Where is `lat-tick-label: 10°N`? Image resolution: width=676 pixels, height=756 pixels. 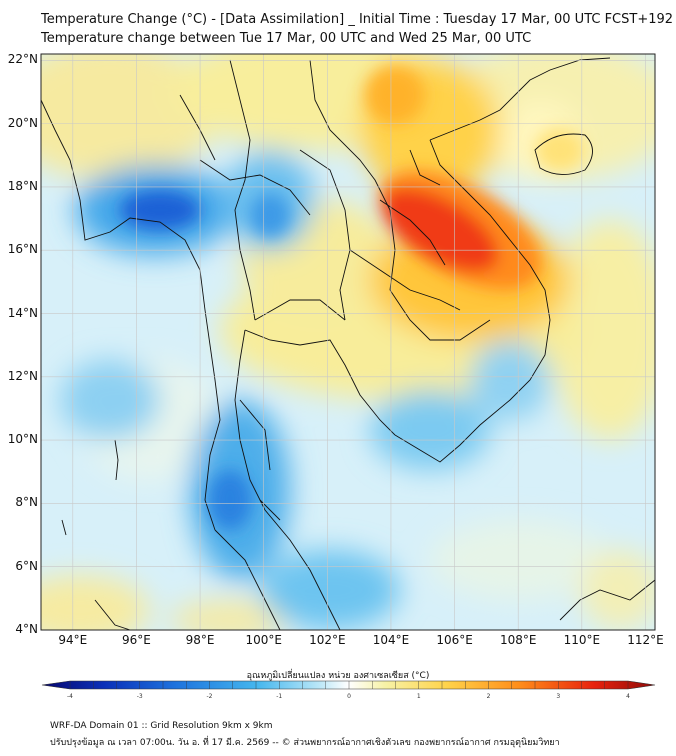 lat-tick-label: 10°N is located at coordinates (22, 439).